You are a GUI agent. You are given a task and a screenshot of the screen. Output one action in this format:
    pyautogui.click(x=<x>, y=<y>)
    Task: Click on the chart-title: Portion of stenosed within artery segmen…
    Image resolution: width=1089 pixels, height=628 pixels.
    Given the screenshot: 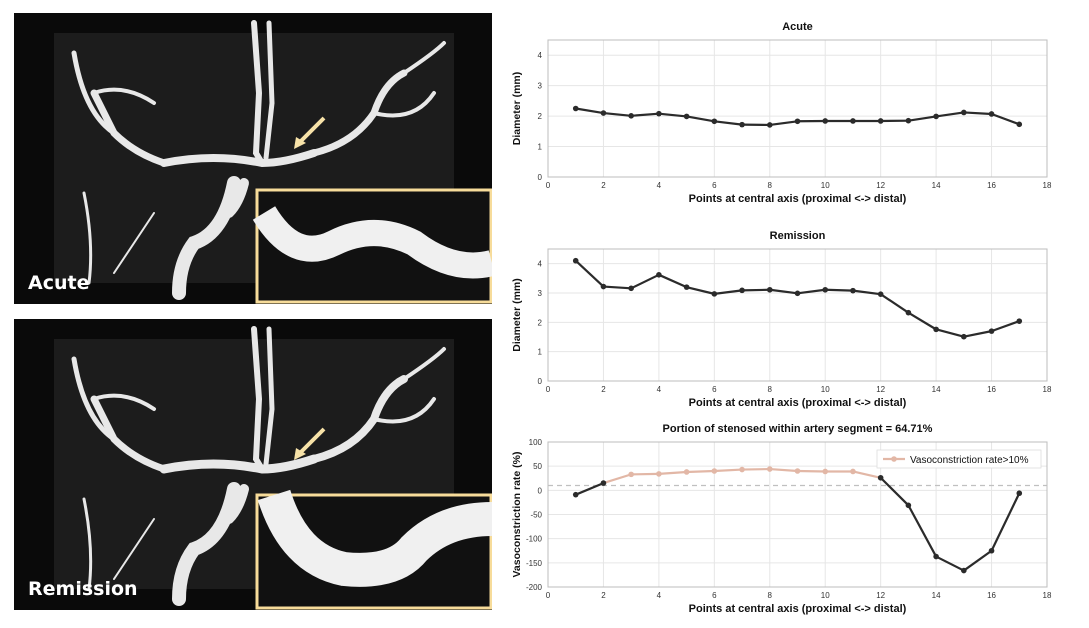 What is the action you would take?
    pyautogui.click(x=798, y=429)
    